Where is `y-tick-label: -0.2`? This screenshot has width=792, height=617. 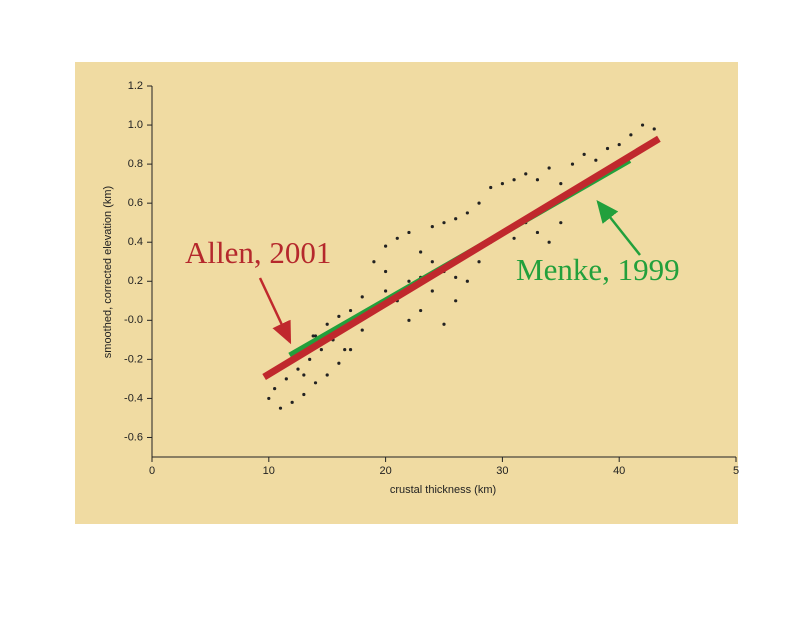 y-tick-label: -0.2 is located at coordinates (133, 359).